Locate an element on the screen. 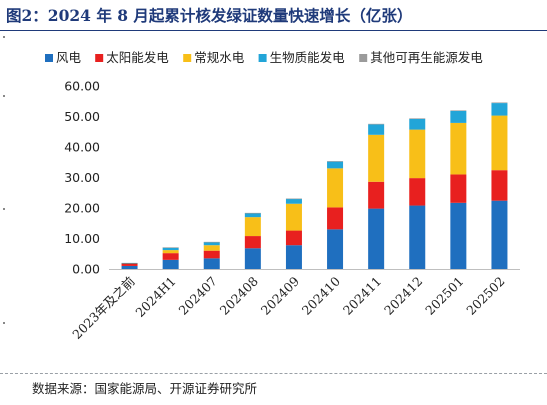 Image resolution: width=547 pixels, height=405 pixels. title-divider is located at coordinates (273, 30).